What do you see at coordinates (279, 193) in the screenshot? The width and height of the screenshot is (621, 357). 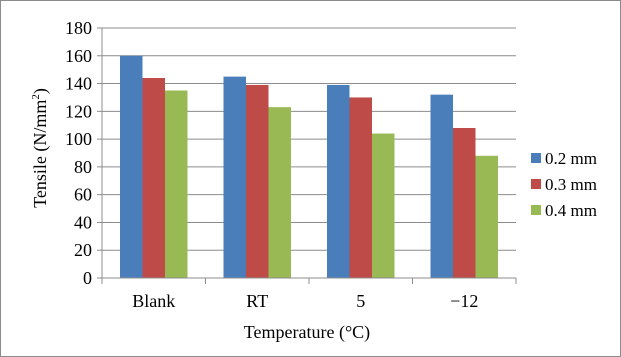 I see `bar-0.4-mm-1` at bounding box center [279, 193].